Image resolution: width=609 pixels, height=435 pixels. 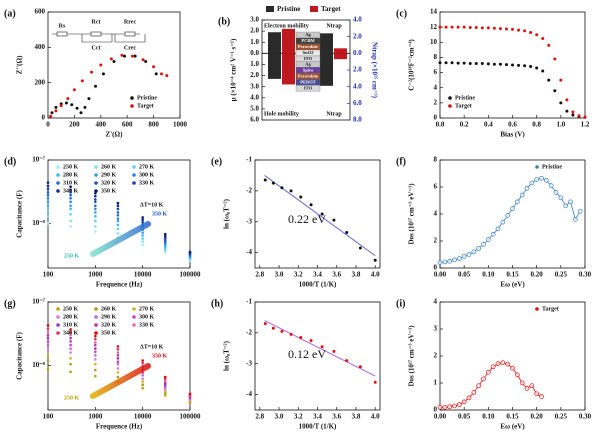 What do you see at coordinates (308, 40) in the screenshot?
I see `device-layer-label: PCBM` at bounding box center [308, 40].